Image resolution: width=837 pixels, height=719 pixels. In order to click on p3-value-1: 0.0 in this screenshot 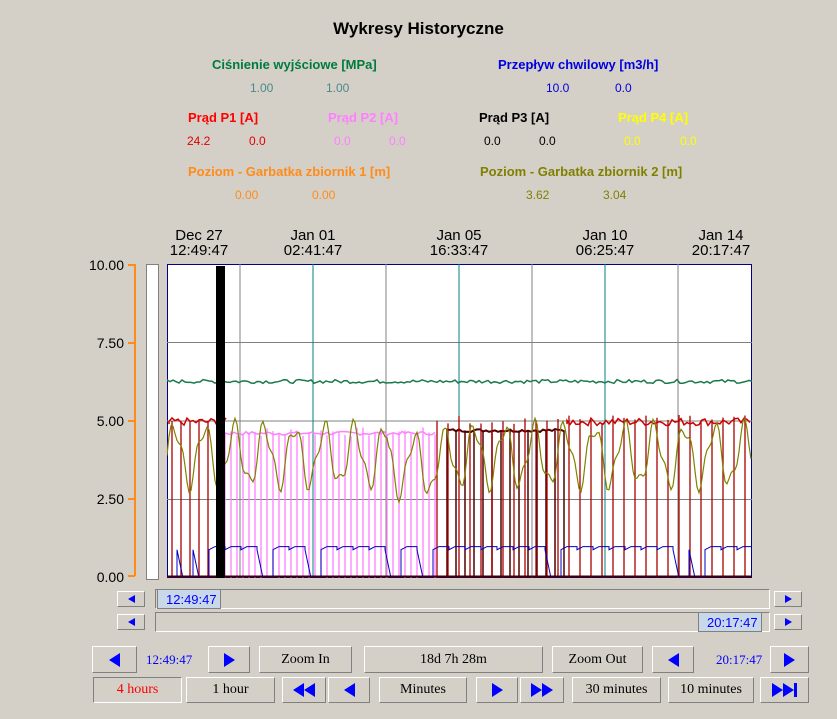, I will do `click(492, 141)`.